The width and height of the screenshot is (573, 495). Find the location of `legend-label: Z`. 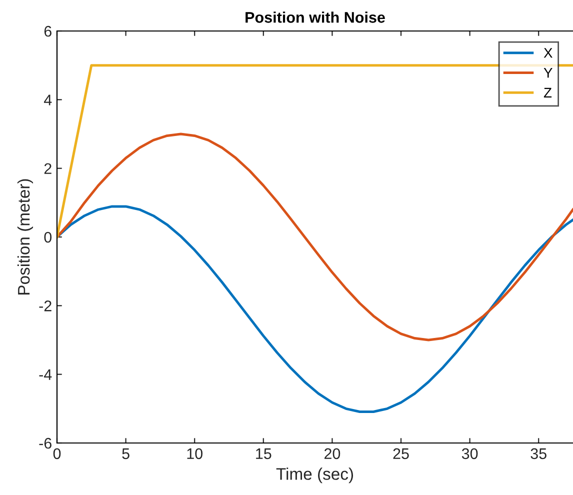

legend-label: Z is located at coordinates (548, 93).